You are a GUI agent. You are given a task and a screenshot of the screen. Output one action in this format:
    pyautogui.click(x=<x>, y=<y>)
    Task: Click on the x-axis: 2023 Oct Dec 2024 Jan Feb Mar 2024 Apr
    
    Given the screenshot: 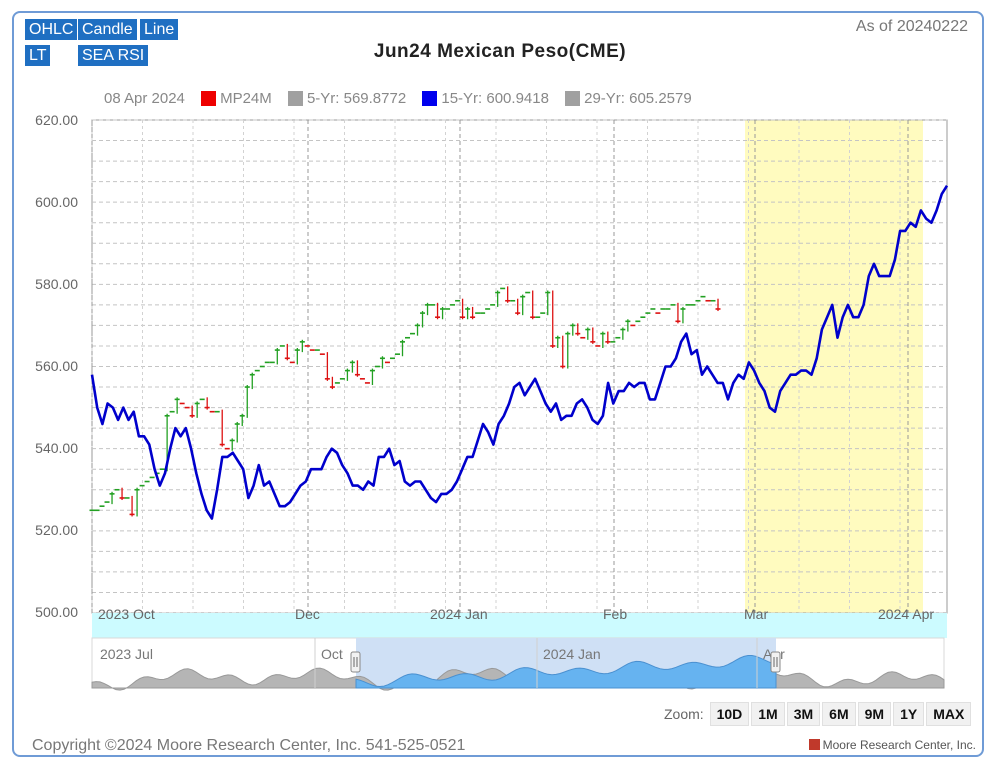 What is the action you would take?
    pyautogui.click(x=516, y=614)
    